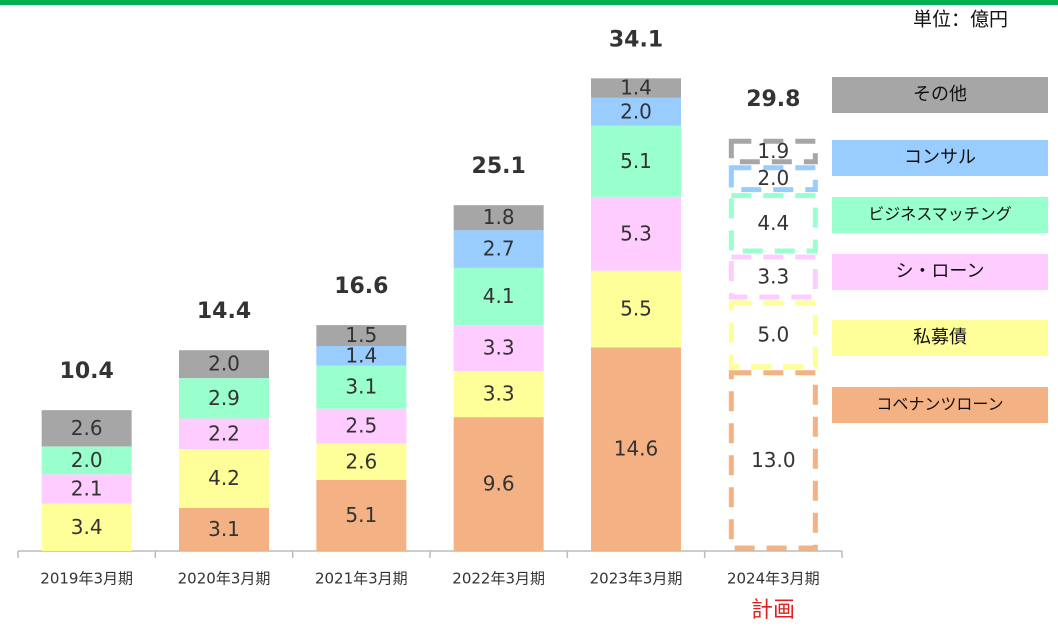 This screenshot has width=1058, height=627. I want to click on x-tick-label: 2021年3月期, so click(361, 579).